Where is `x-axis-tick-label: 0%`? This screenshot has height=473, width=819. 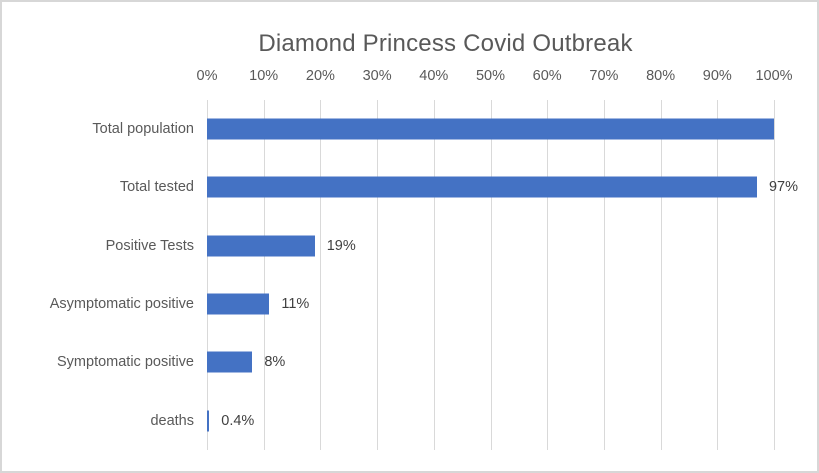 x-axis-tick-label: 0% is located at coordinates (207, 76).